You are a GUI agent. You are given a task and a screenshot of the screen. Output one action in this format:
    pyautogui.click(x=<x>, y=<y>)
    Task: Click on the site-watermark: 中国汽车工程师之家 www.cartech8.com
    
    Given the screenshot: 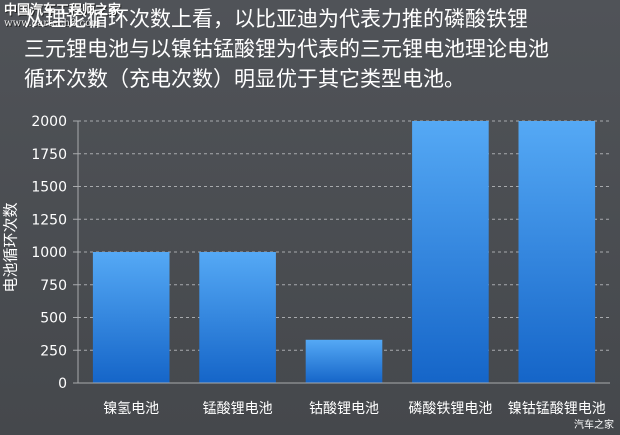 What is the action you would take?
    pyautogui.click(x=62, y=16)
    